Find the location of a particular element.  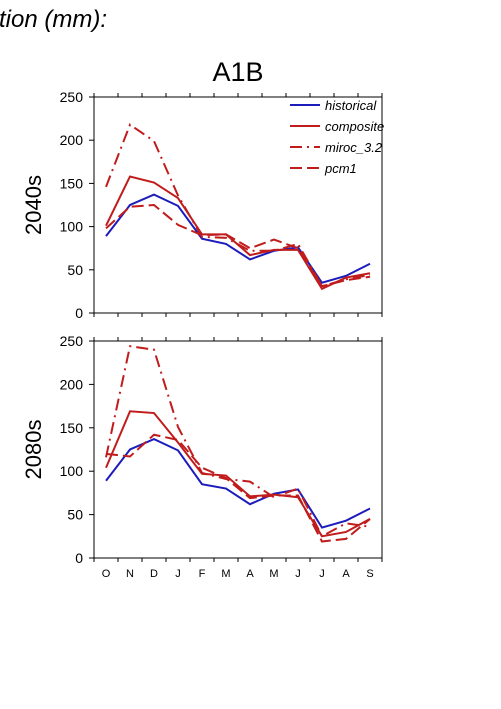

legend-label: composite is located at coordinates (354, 126).